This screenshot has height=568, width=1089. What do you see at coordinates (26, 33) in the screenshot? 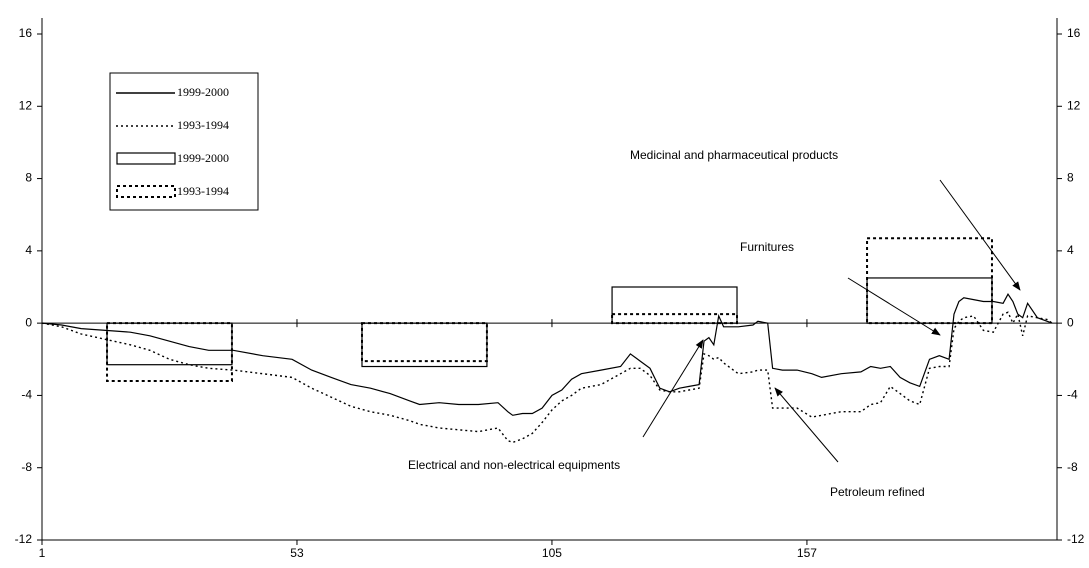
I see `y-tick-label: 16` at bounding box center [26, 33].